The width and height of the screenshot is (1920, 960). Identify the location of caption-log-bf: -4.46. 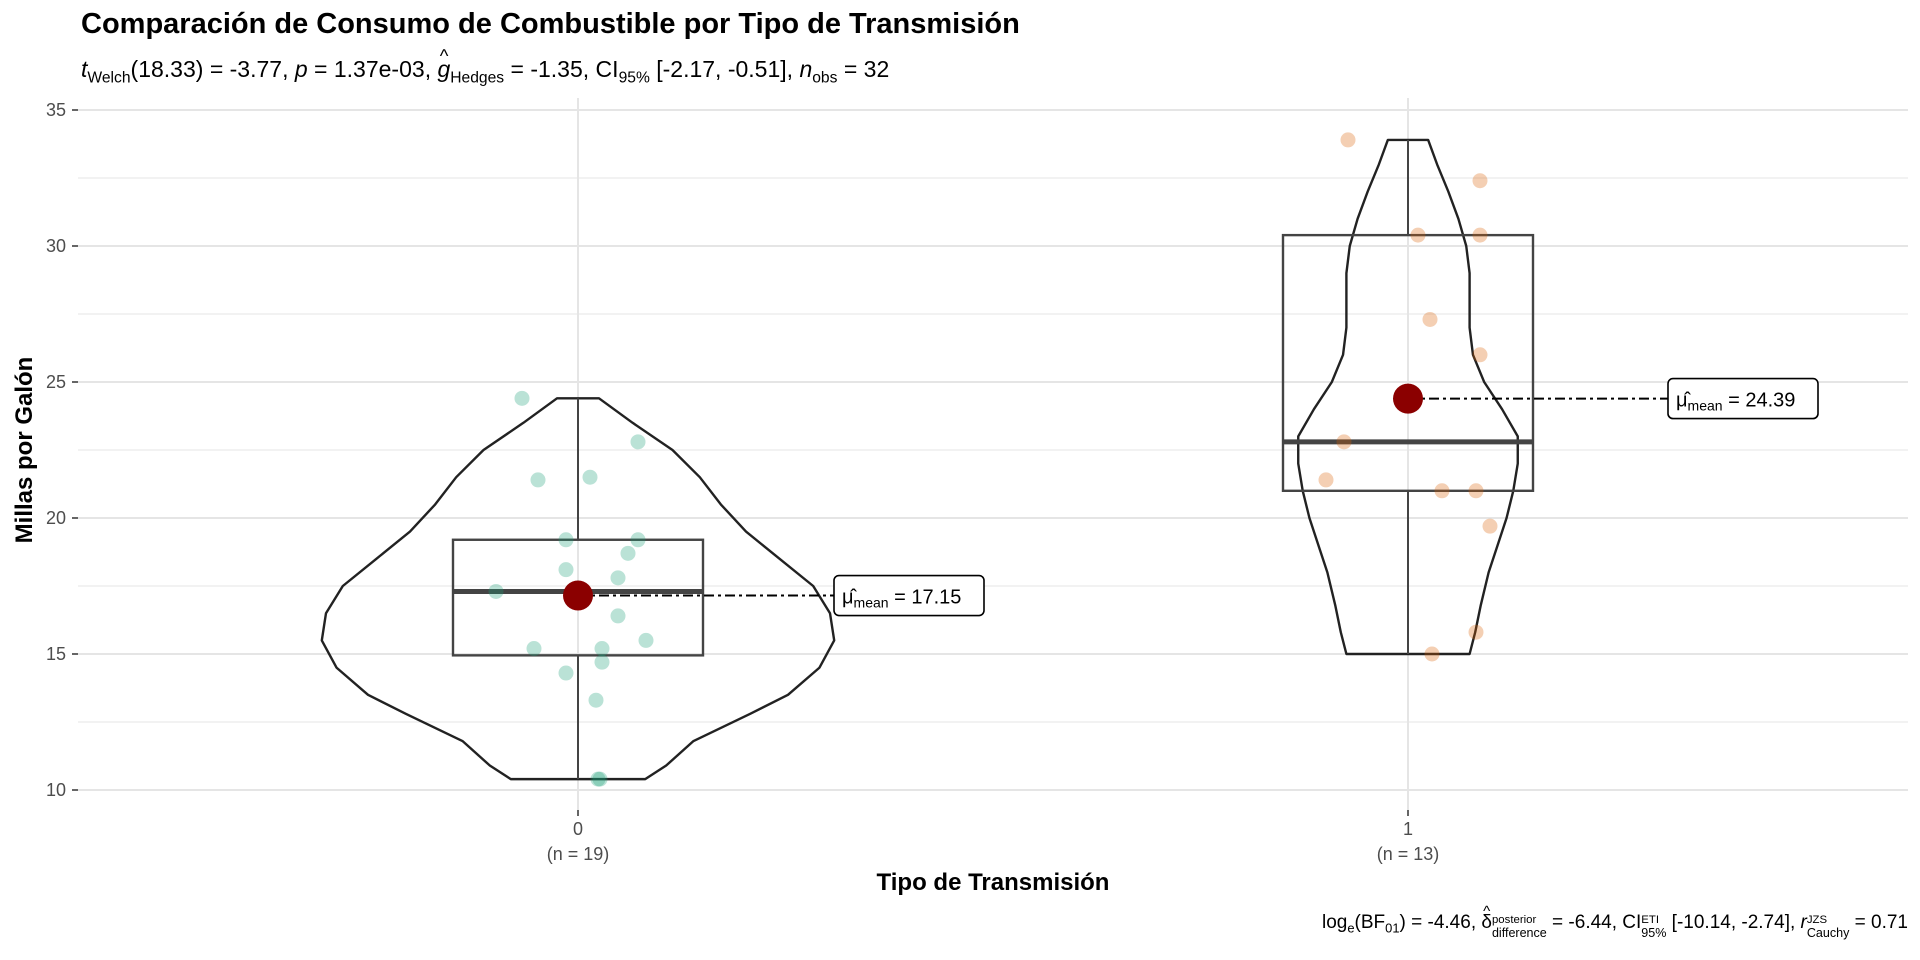
(1449, 922).